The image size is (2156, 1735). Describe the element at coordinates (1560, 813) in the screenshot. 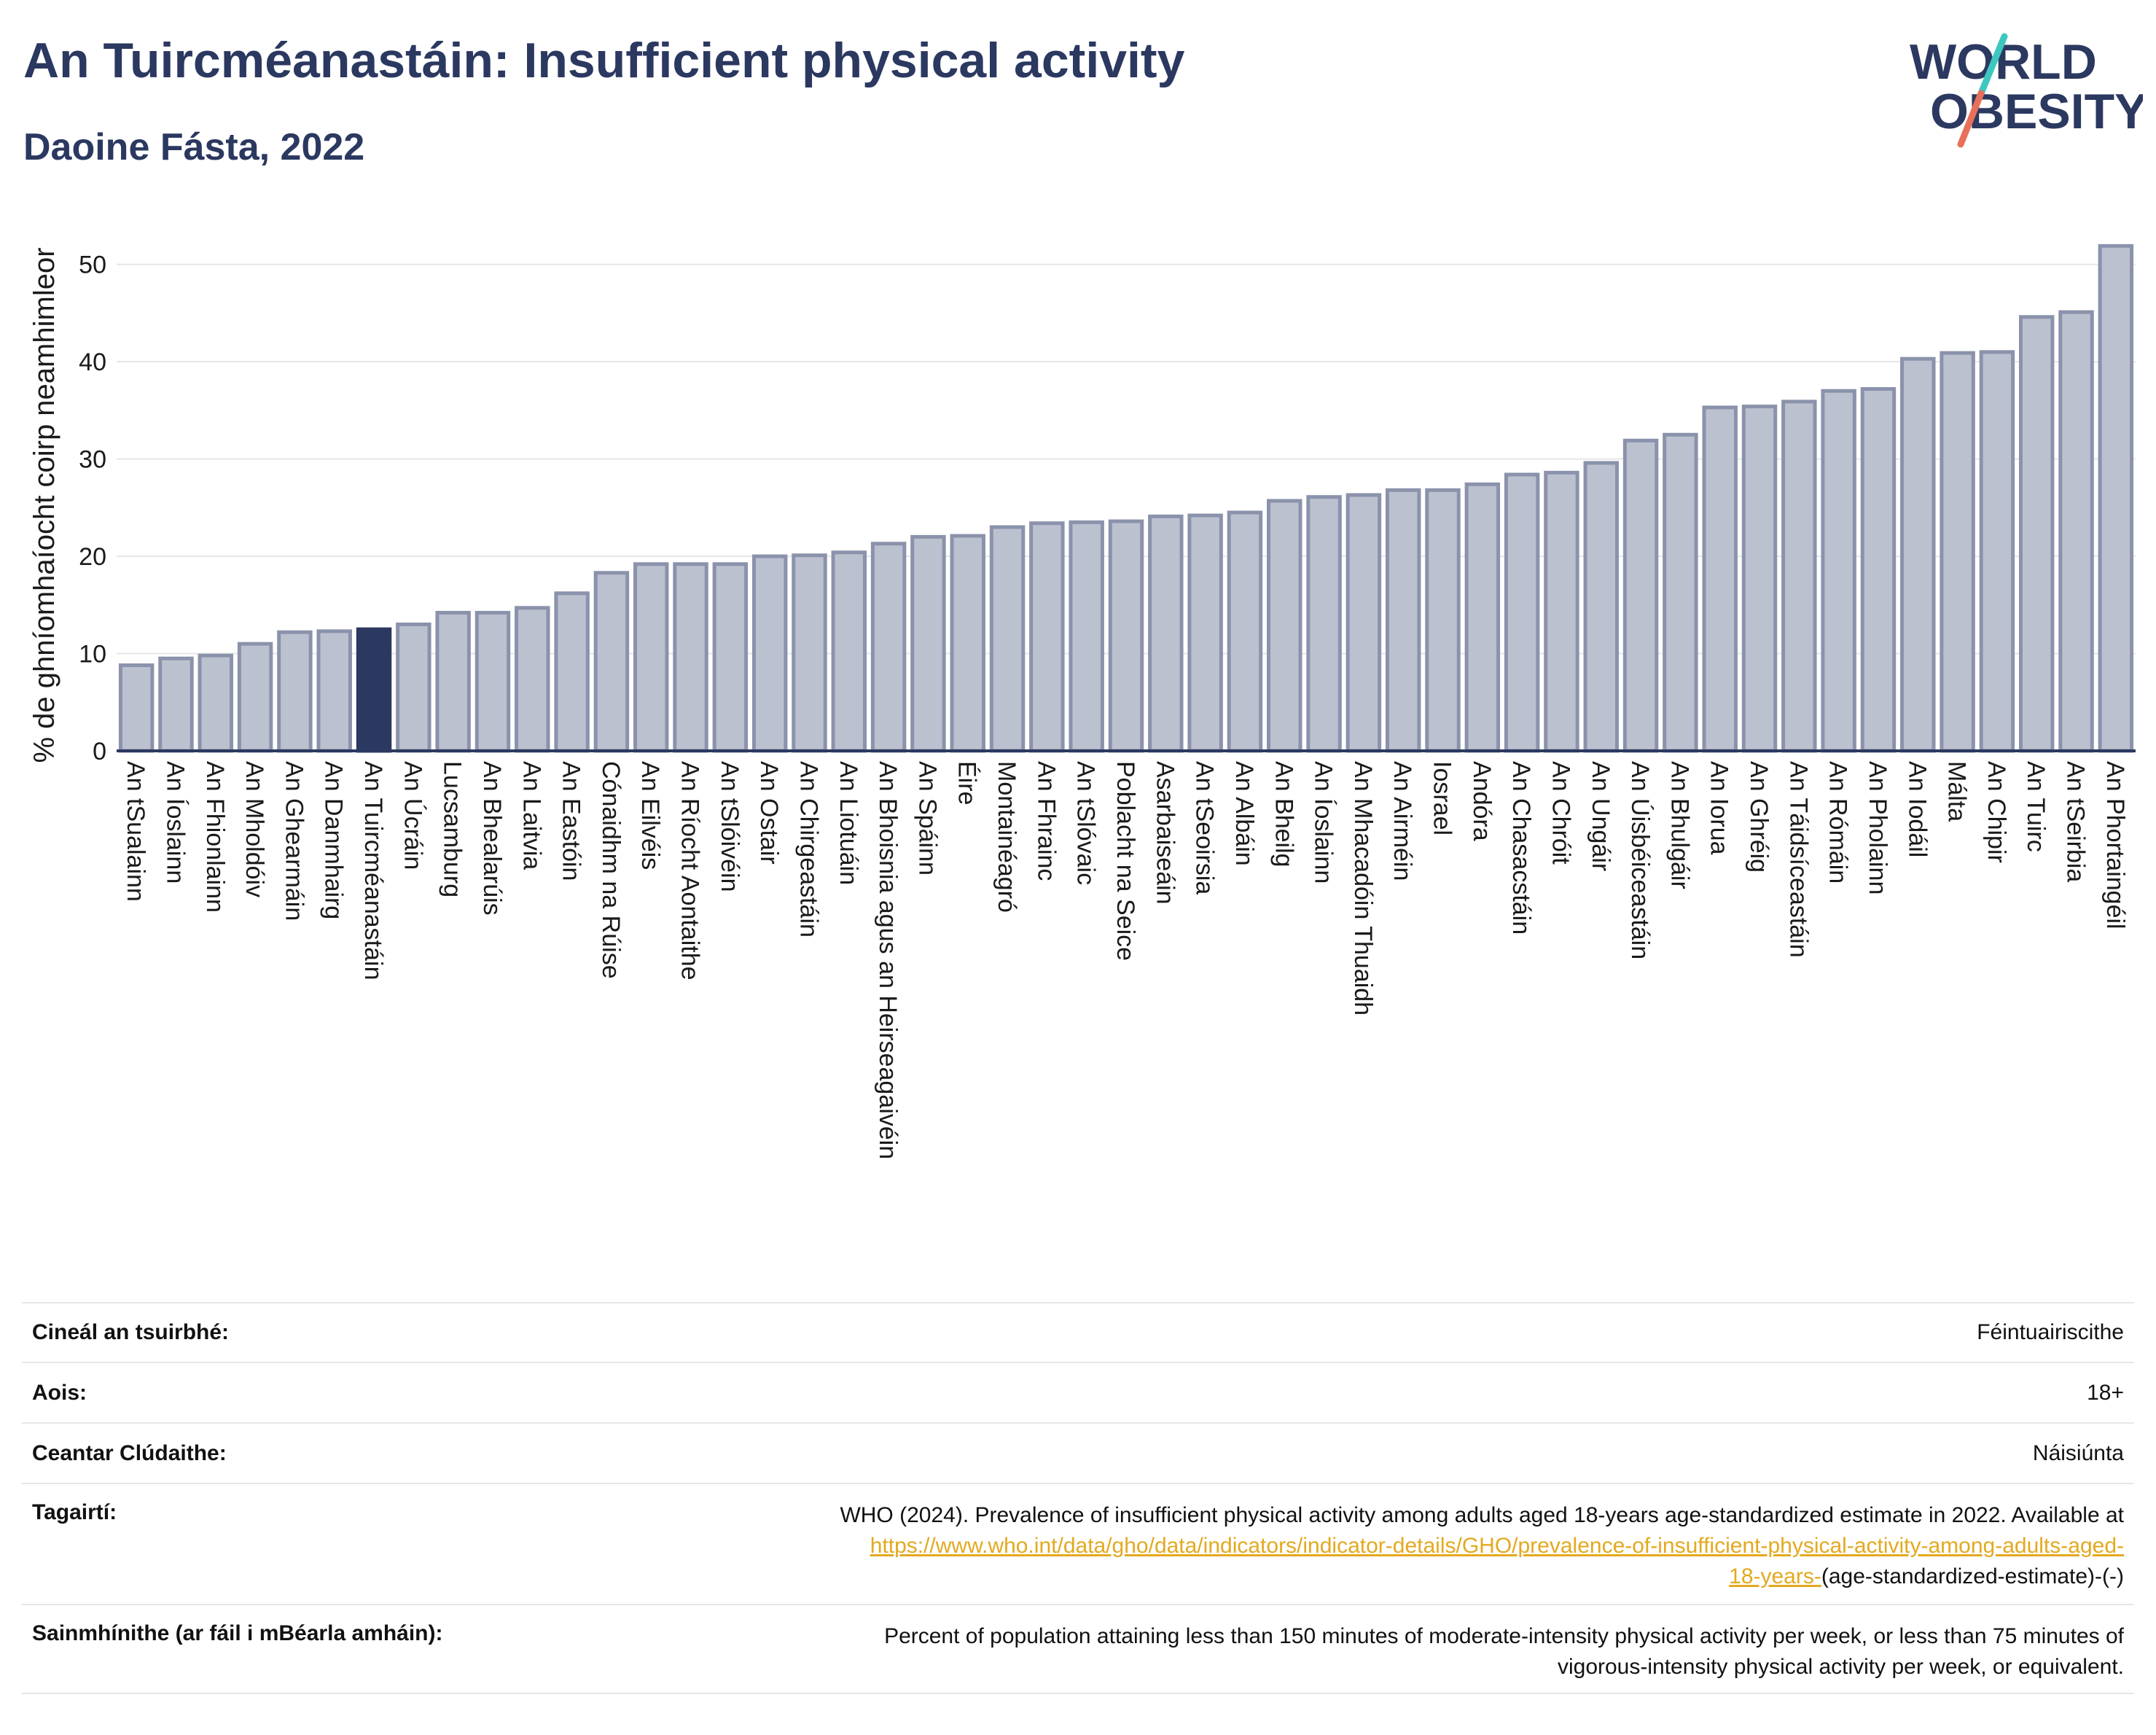

I see `x-tick-label: An Chróit` at that location.